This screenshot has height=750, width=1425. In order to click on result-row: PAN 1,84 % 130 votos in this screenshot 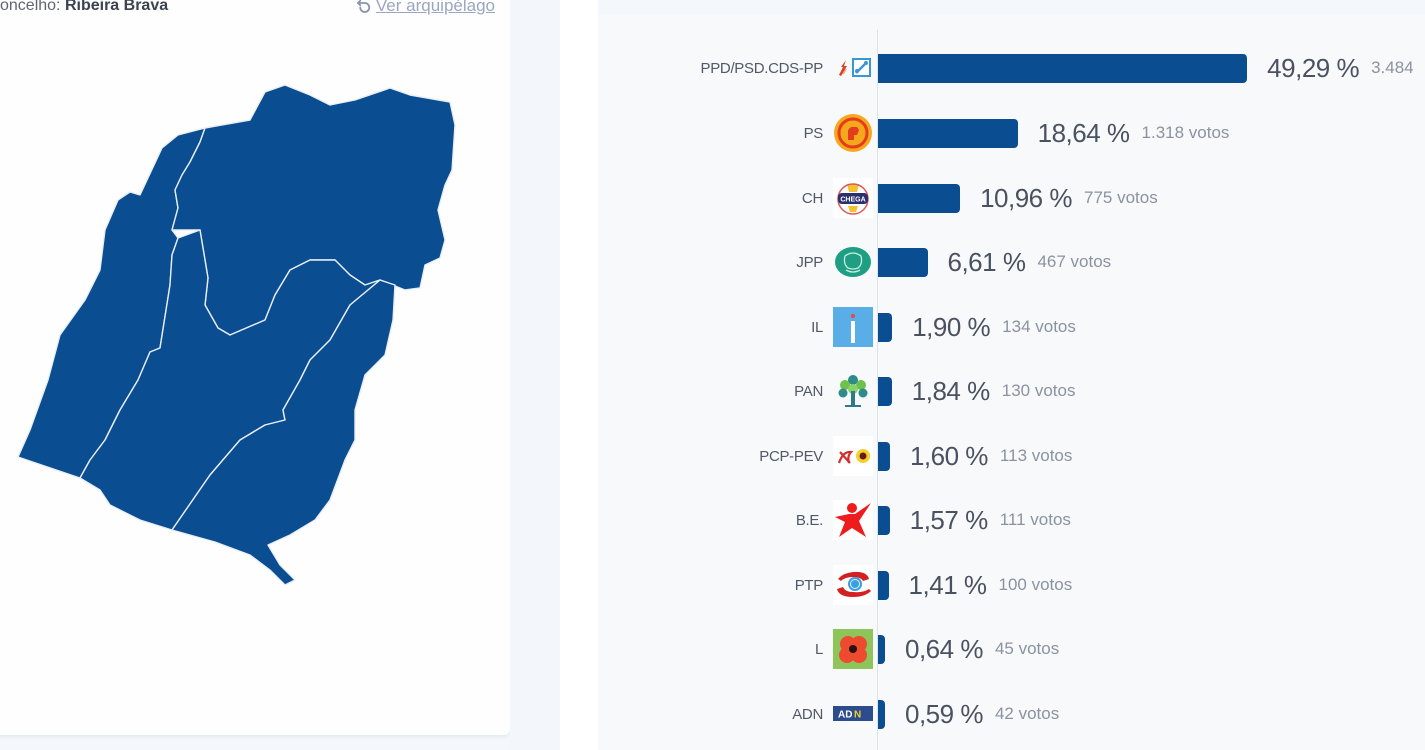, I will do `click(1011, 391)`.